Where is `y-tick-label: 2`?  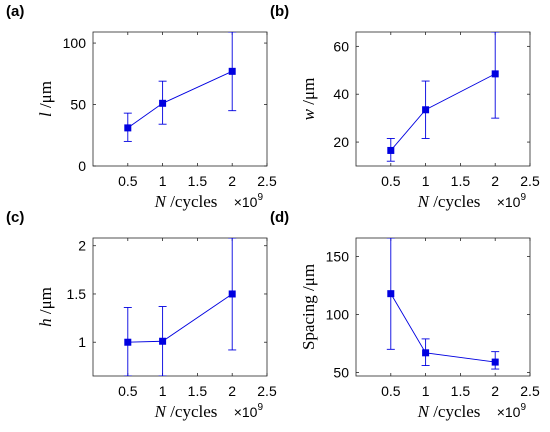 y-tick-label: 2 is located at coordinates (82, 246).